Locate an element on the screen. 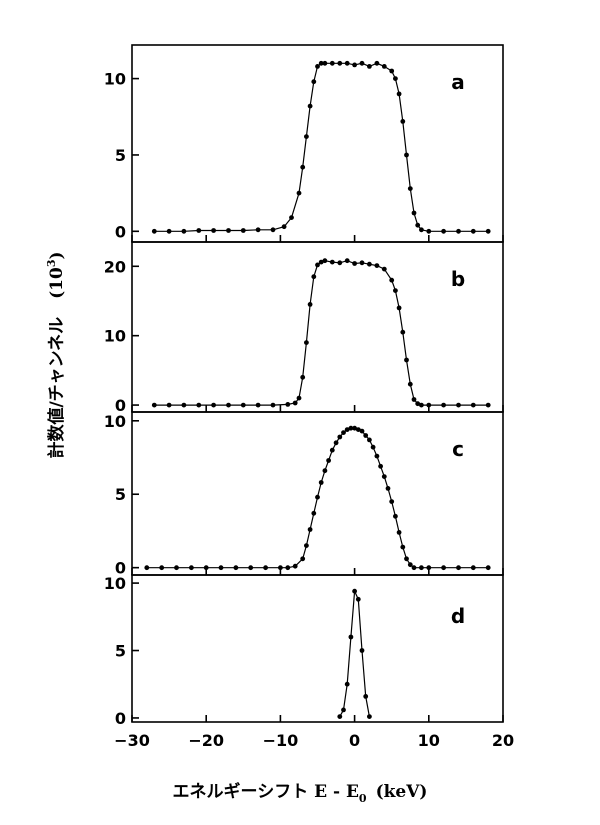 The width and height of the screenshot is (600, 825). panel-label: d is located at coordinates (458, 616).